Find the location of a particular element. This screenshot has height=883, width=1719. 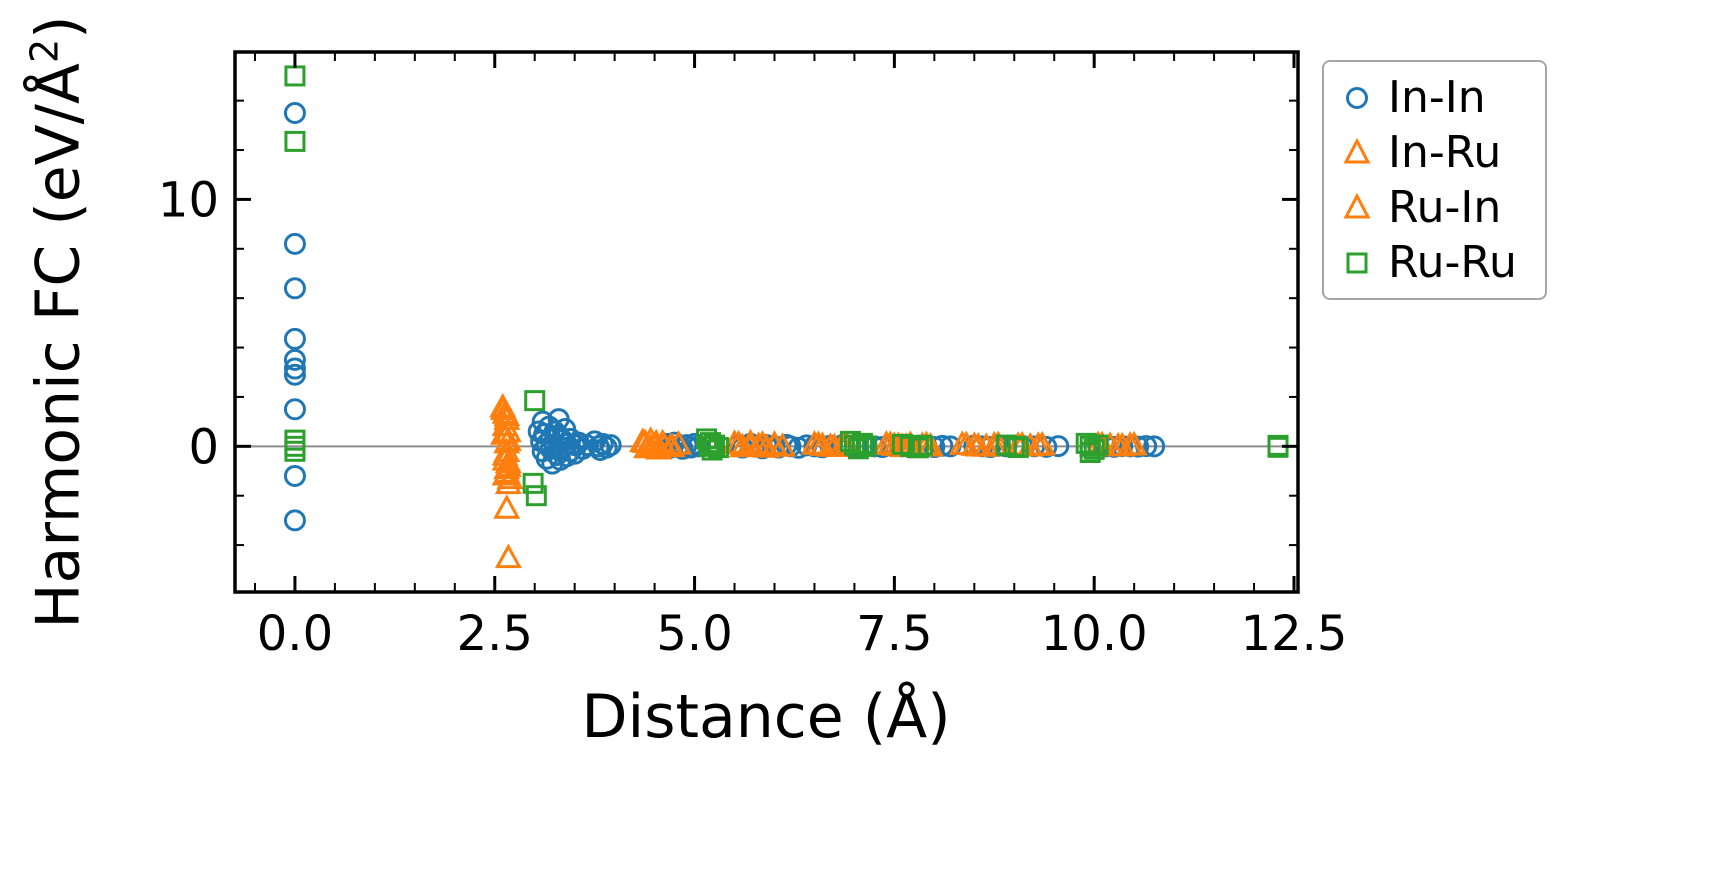

circle-marker-icon is located at coordinates (1357, 97).